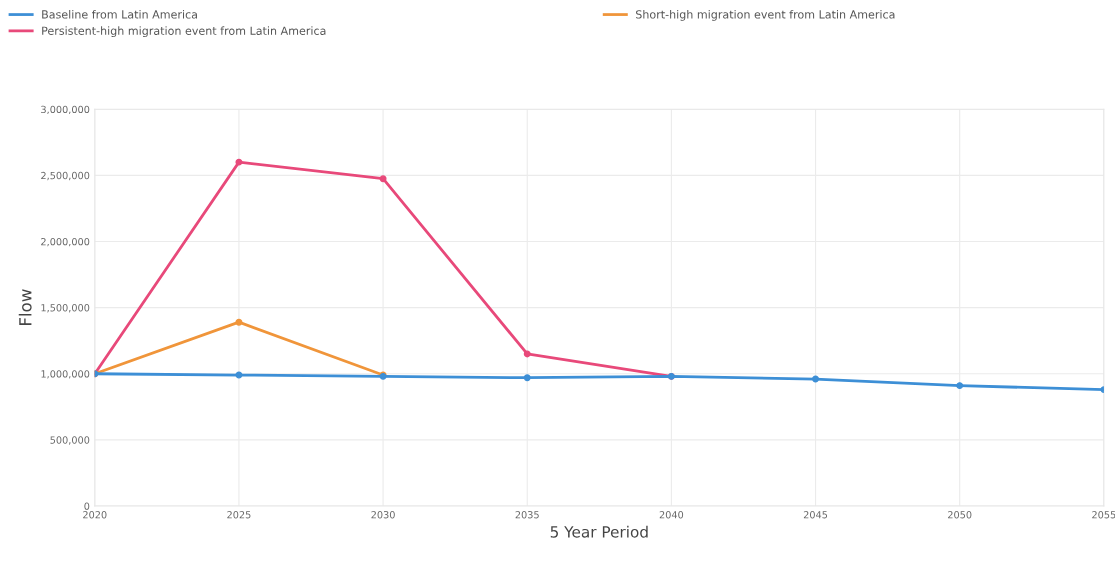  What do you see at coordinates (960, 515) in the screenshot?
I see `x-tick-label: 2050` at bounding box center [960, 515].